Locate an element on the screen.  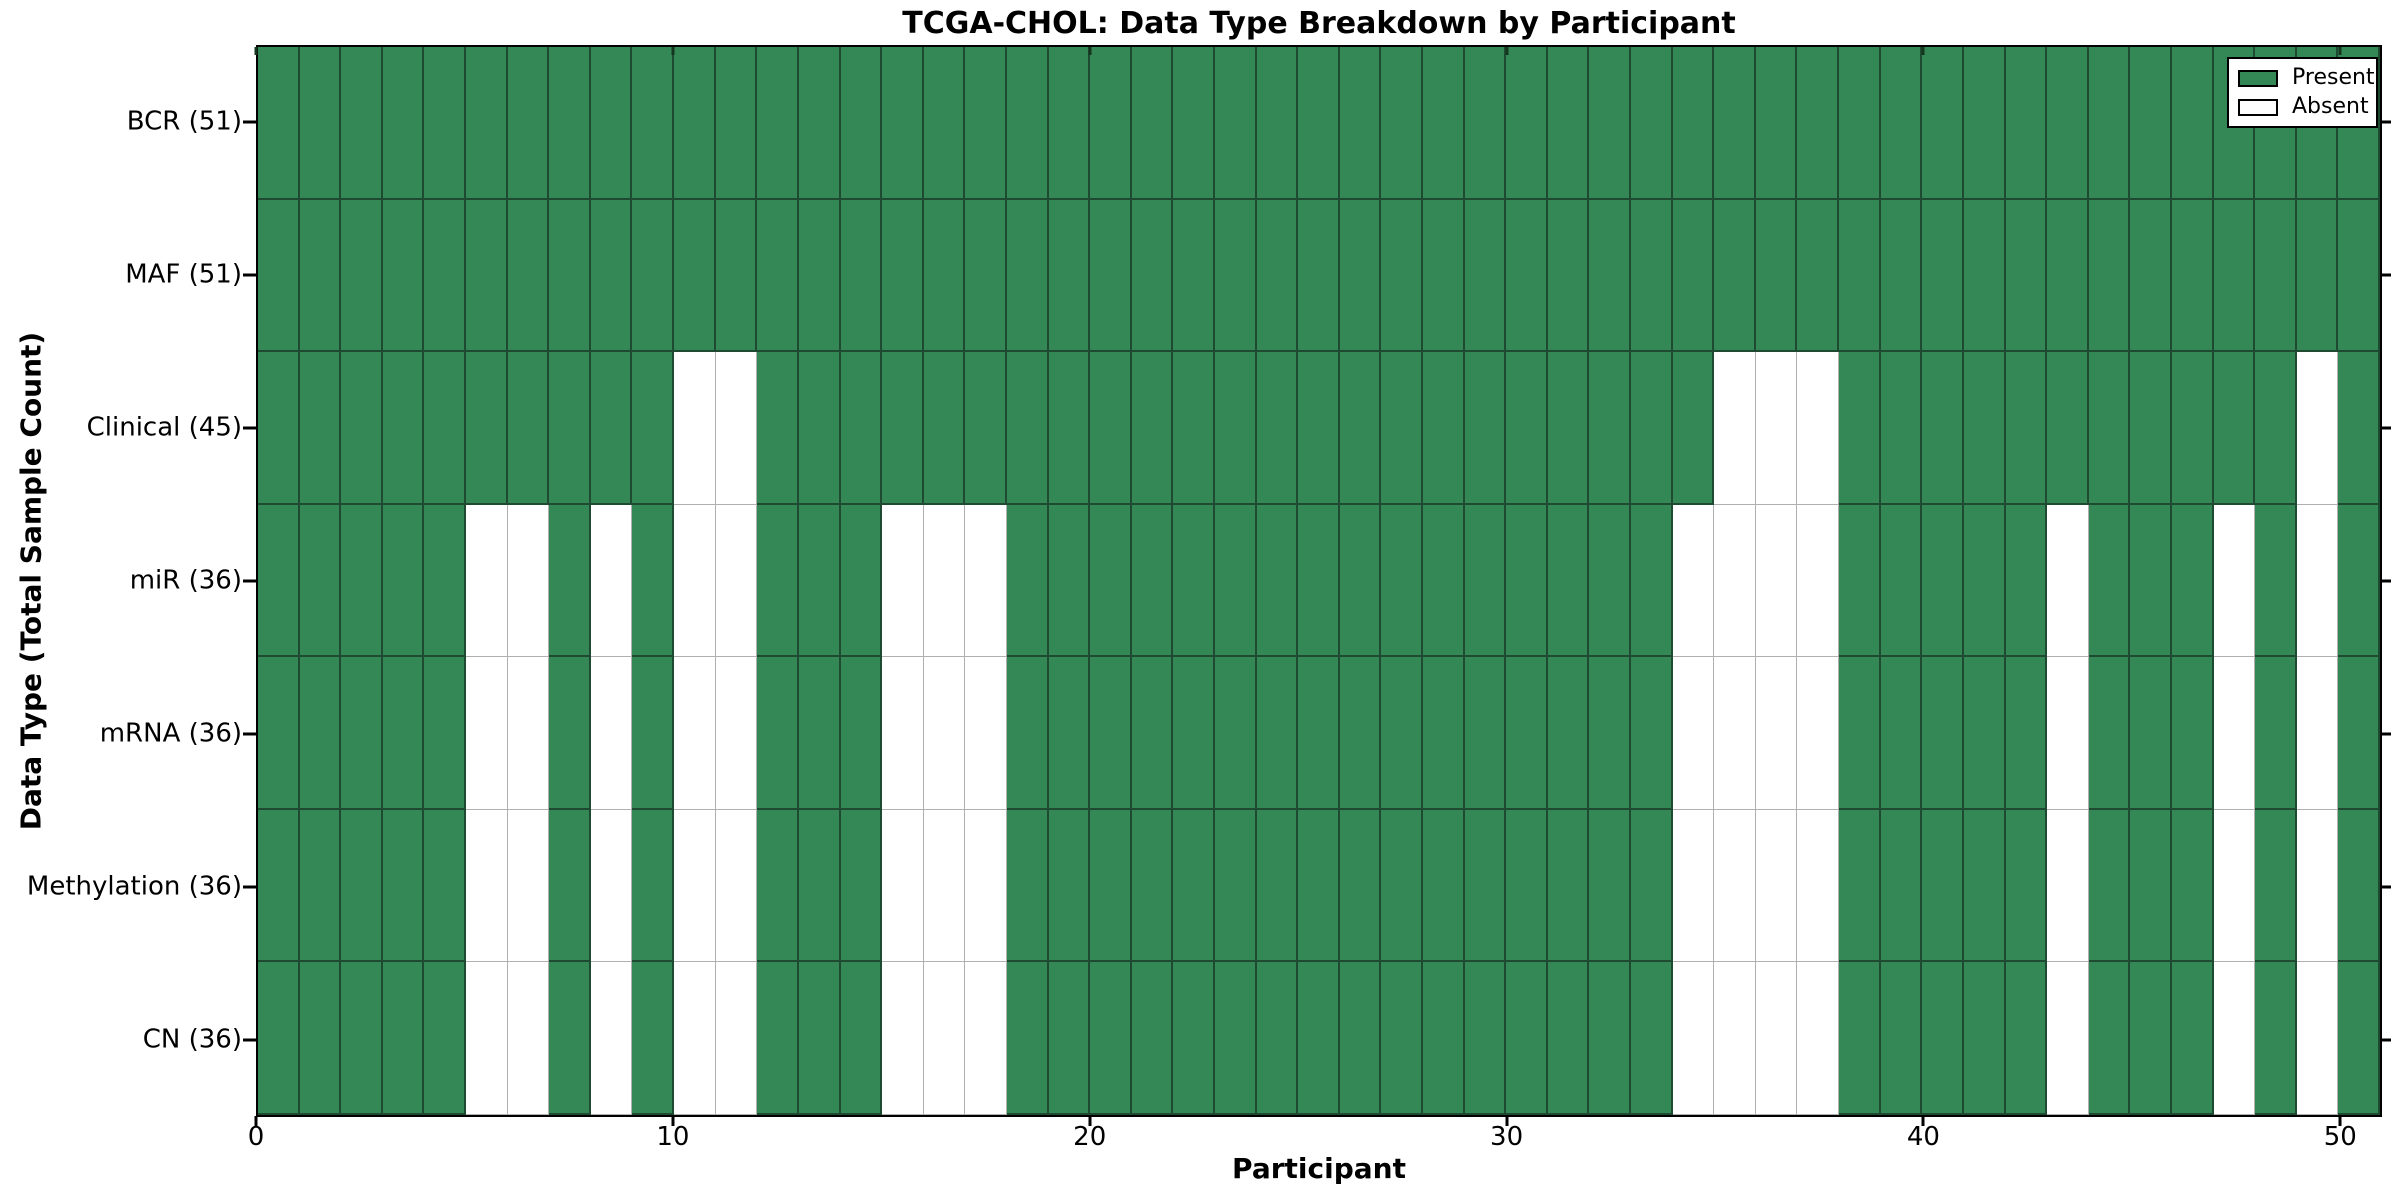
grid-cell-mRNA-p50 is located at coordinates (2359, 733).